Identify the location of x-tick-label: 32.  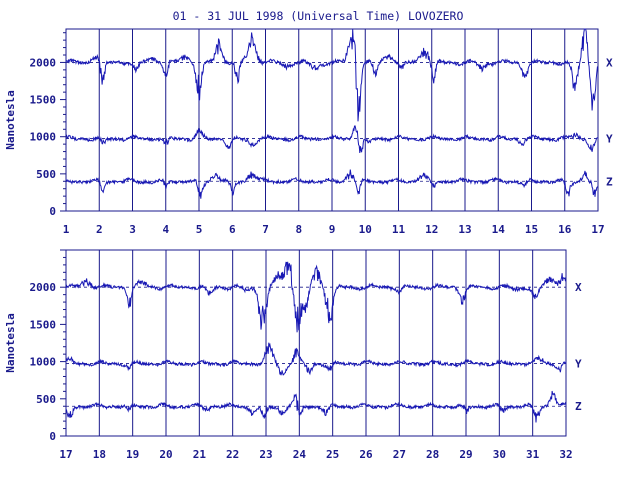
(565, 454).